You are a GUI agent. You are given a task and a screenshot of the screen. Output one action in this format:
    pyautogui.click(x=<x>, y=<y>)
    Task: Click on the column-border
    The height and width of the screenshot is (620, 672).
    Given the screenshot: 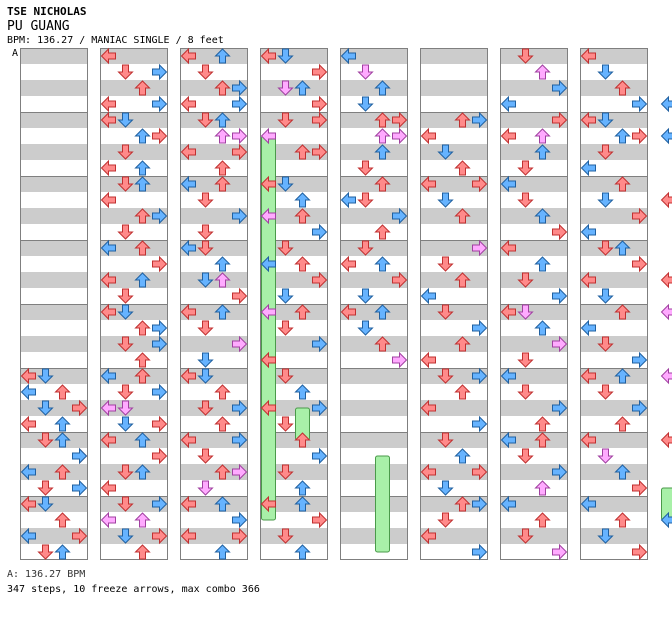 What is the action you would take?
    pyautogui.click(x=614, y=304)
    